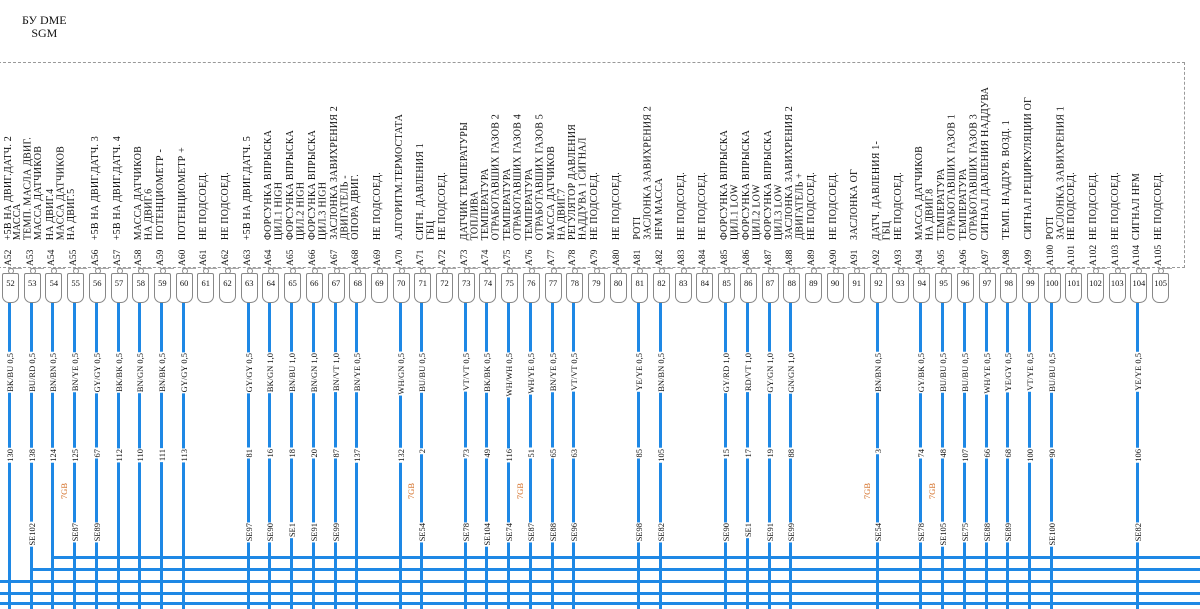 This screenshot has height=609, width=1200. Describe the element at coordinates (1052, 285) in the screenshot. I see `connector-pin: 100` at that location.